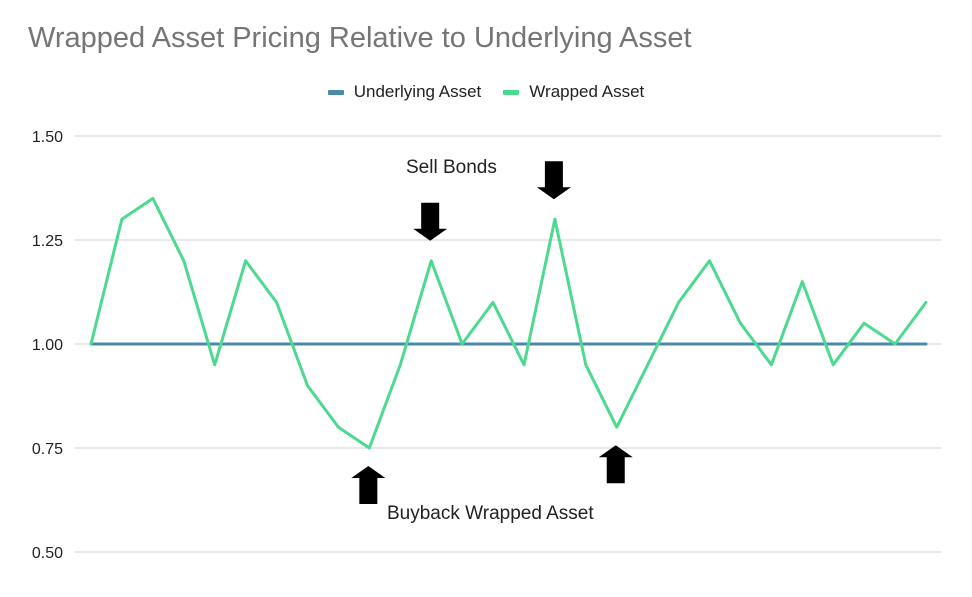  I want to click on y-tick-label: 1.50, so click(47, 137).